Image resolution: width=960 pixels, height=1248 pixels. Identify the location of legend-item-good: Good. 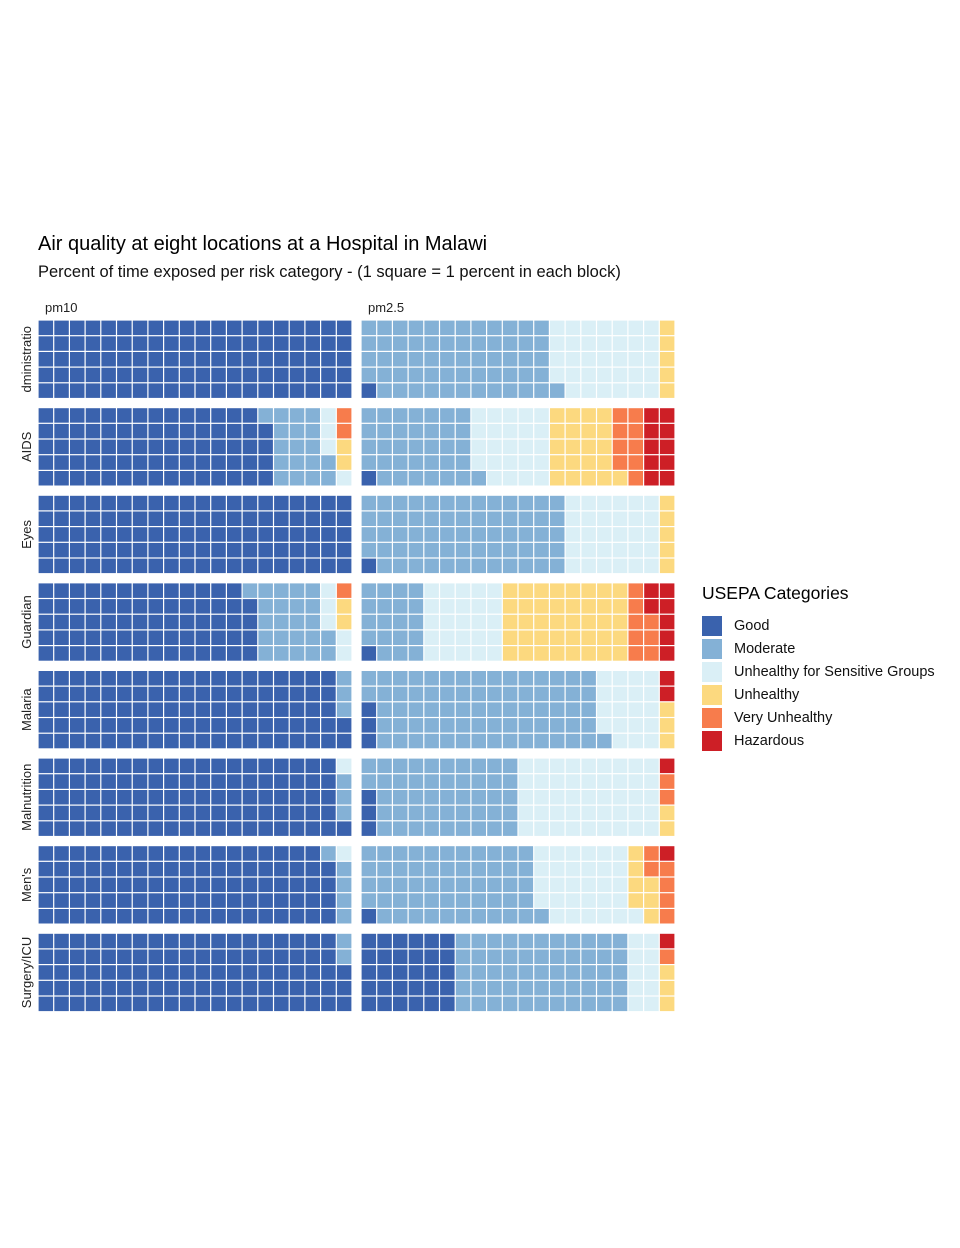
(818, 625).